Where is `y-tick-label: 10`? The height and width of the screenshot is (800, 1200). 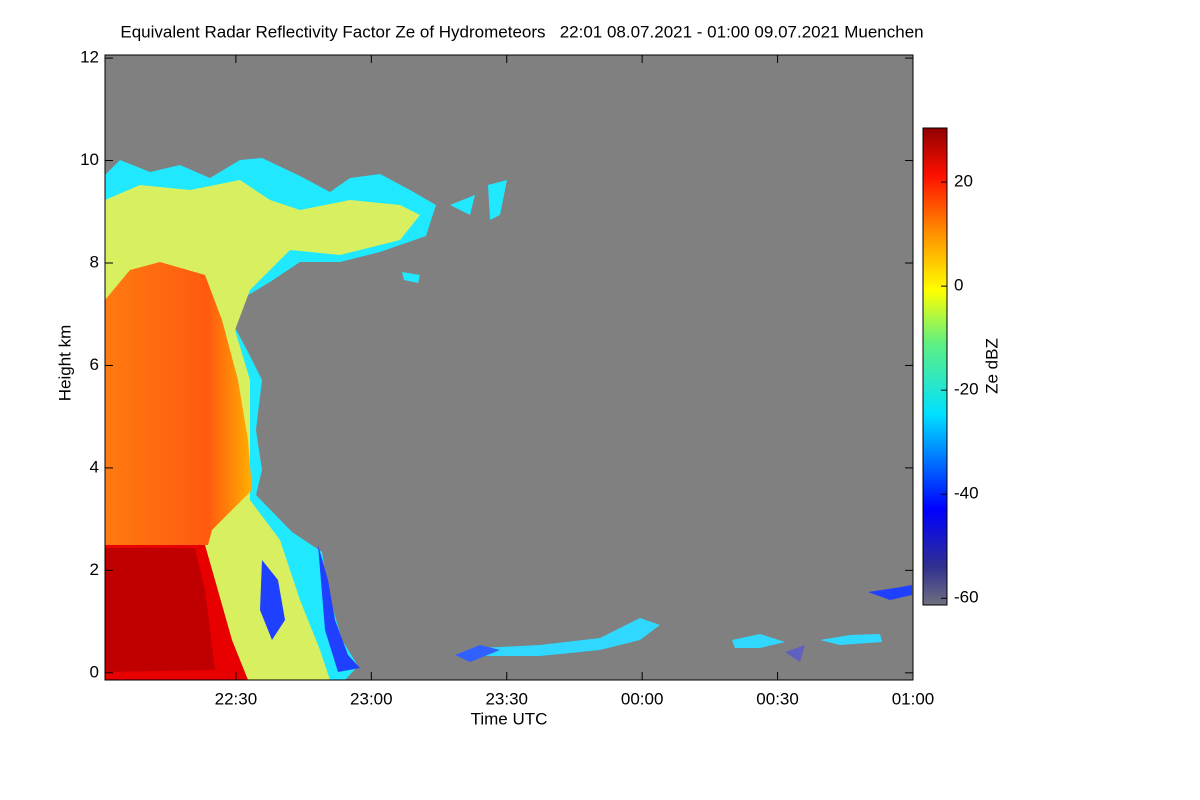 y-tick-label: 10 is located at coordinates (89, 159).